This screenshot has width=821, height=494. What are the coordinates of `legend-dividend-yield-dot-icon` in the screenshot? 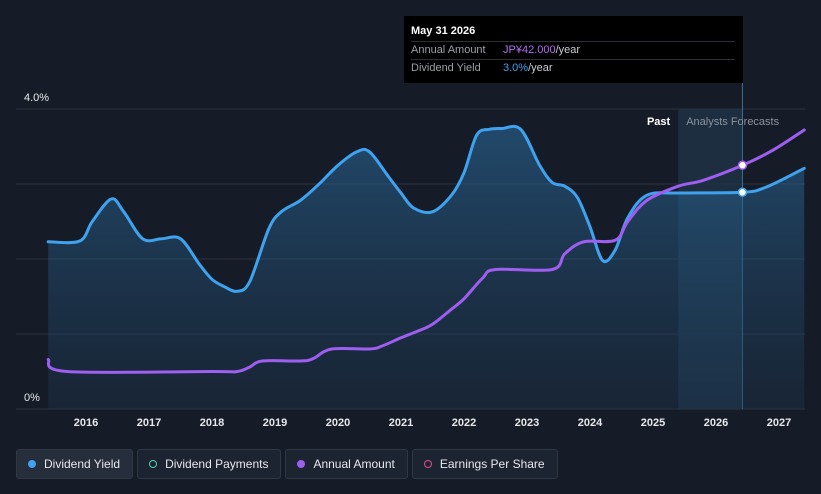 It's located at (32, 464).